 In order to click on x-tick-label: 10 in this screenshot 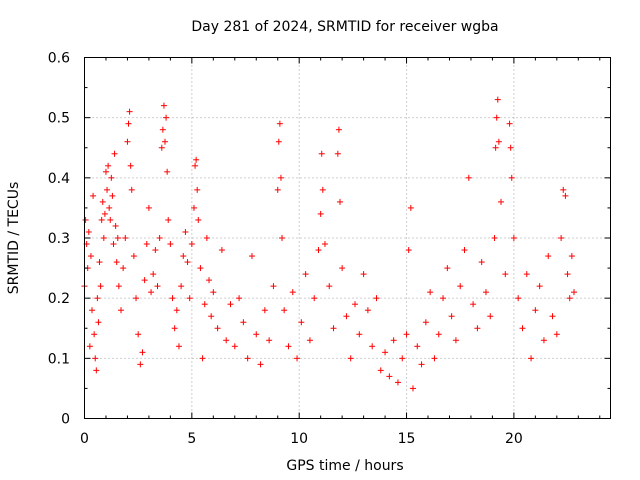, I will do `click(299, 439)`.